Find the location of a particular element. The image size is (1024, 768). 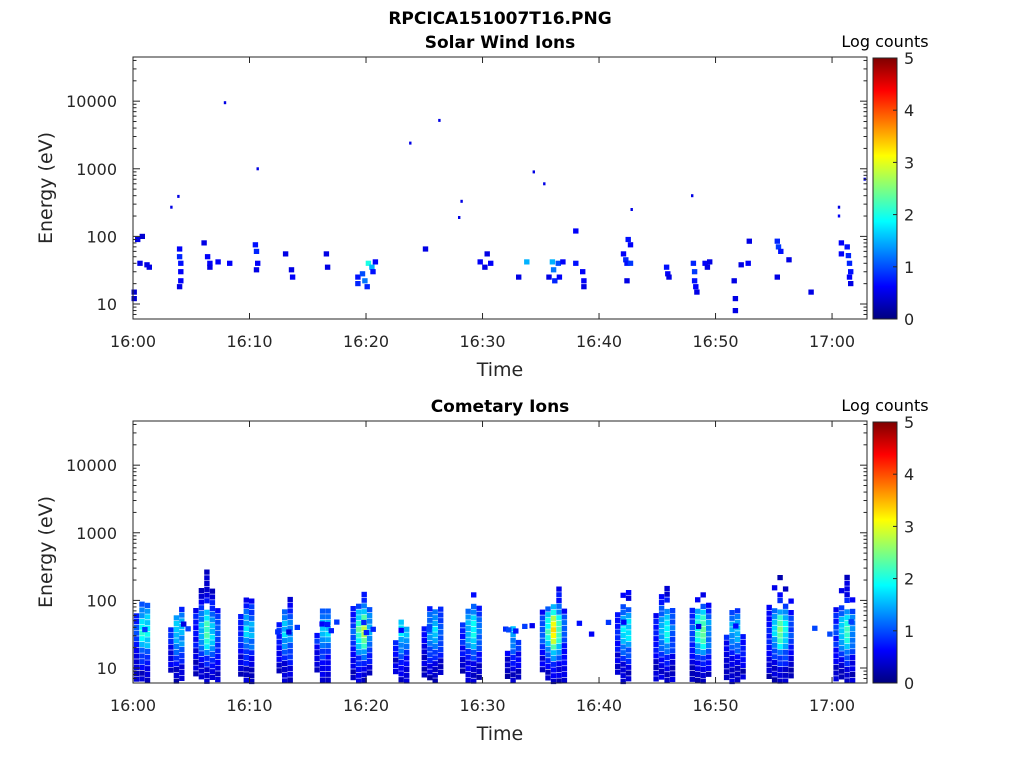

x-tick-label: 16:00 is located at coordinates (133, 341).